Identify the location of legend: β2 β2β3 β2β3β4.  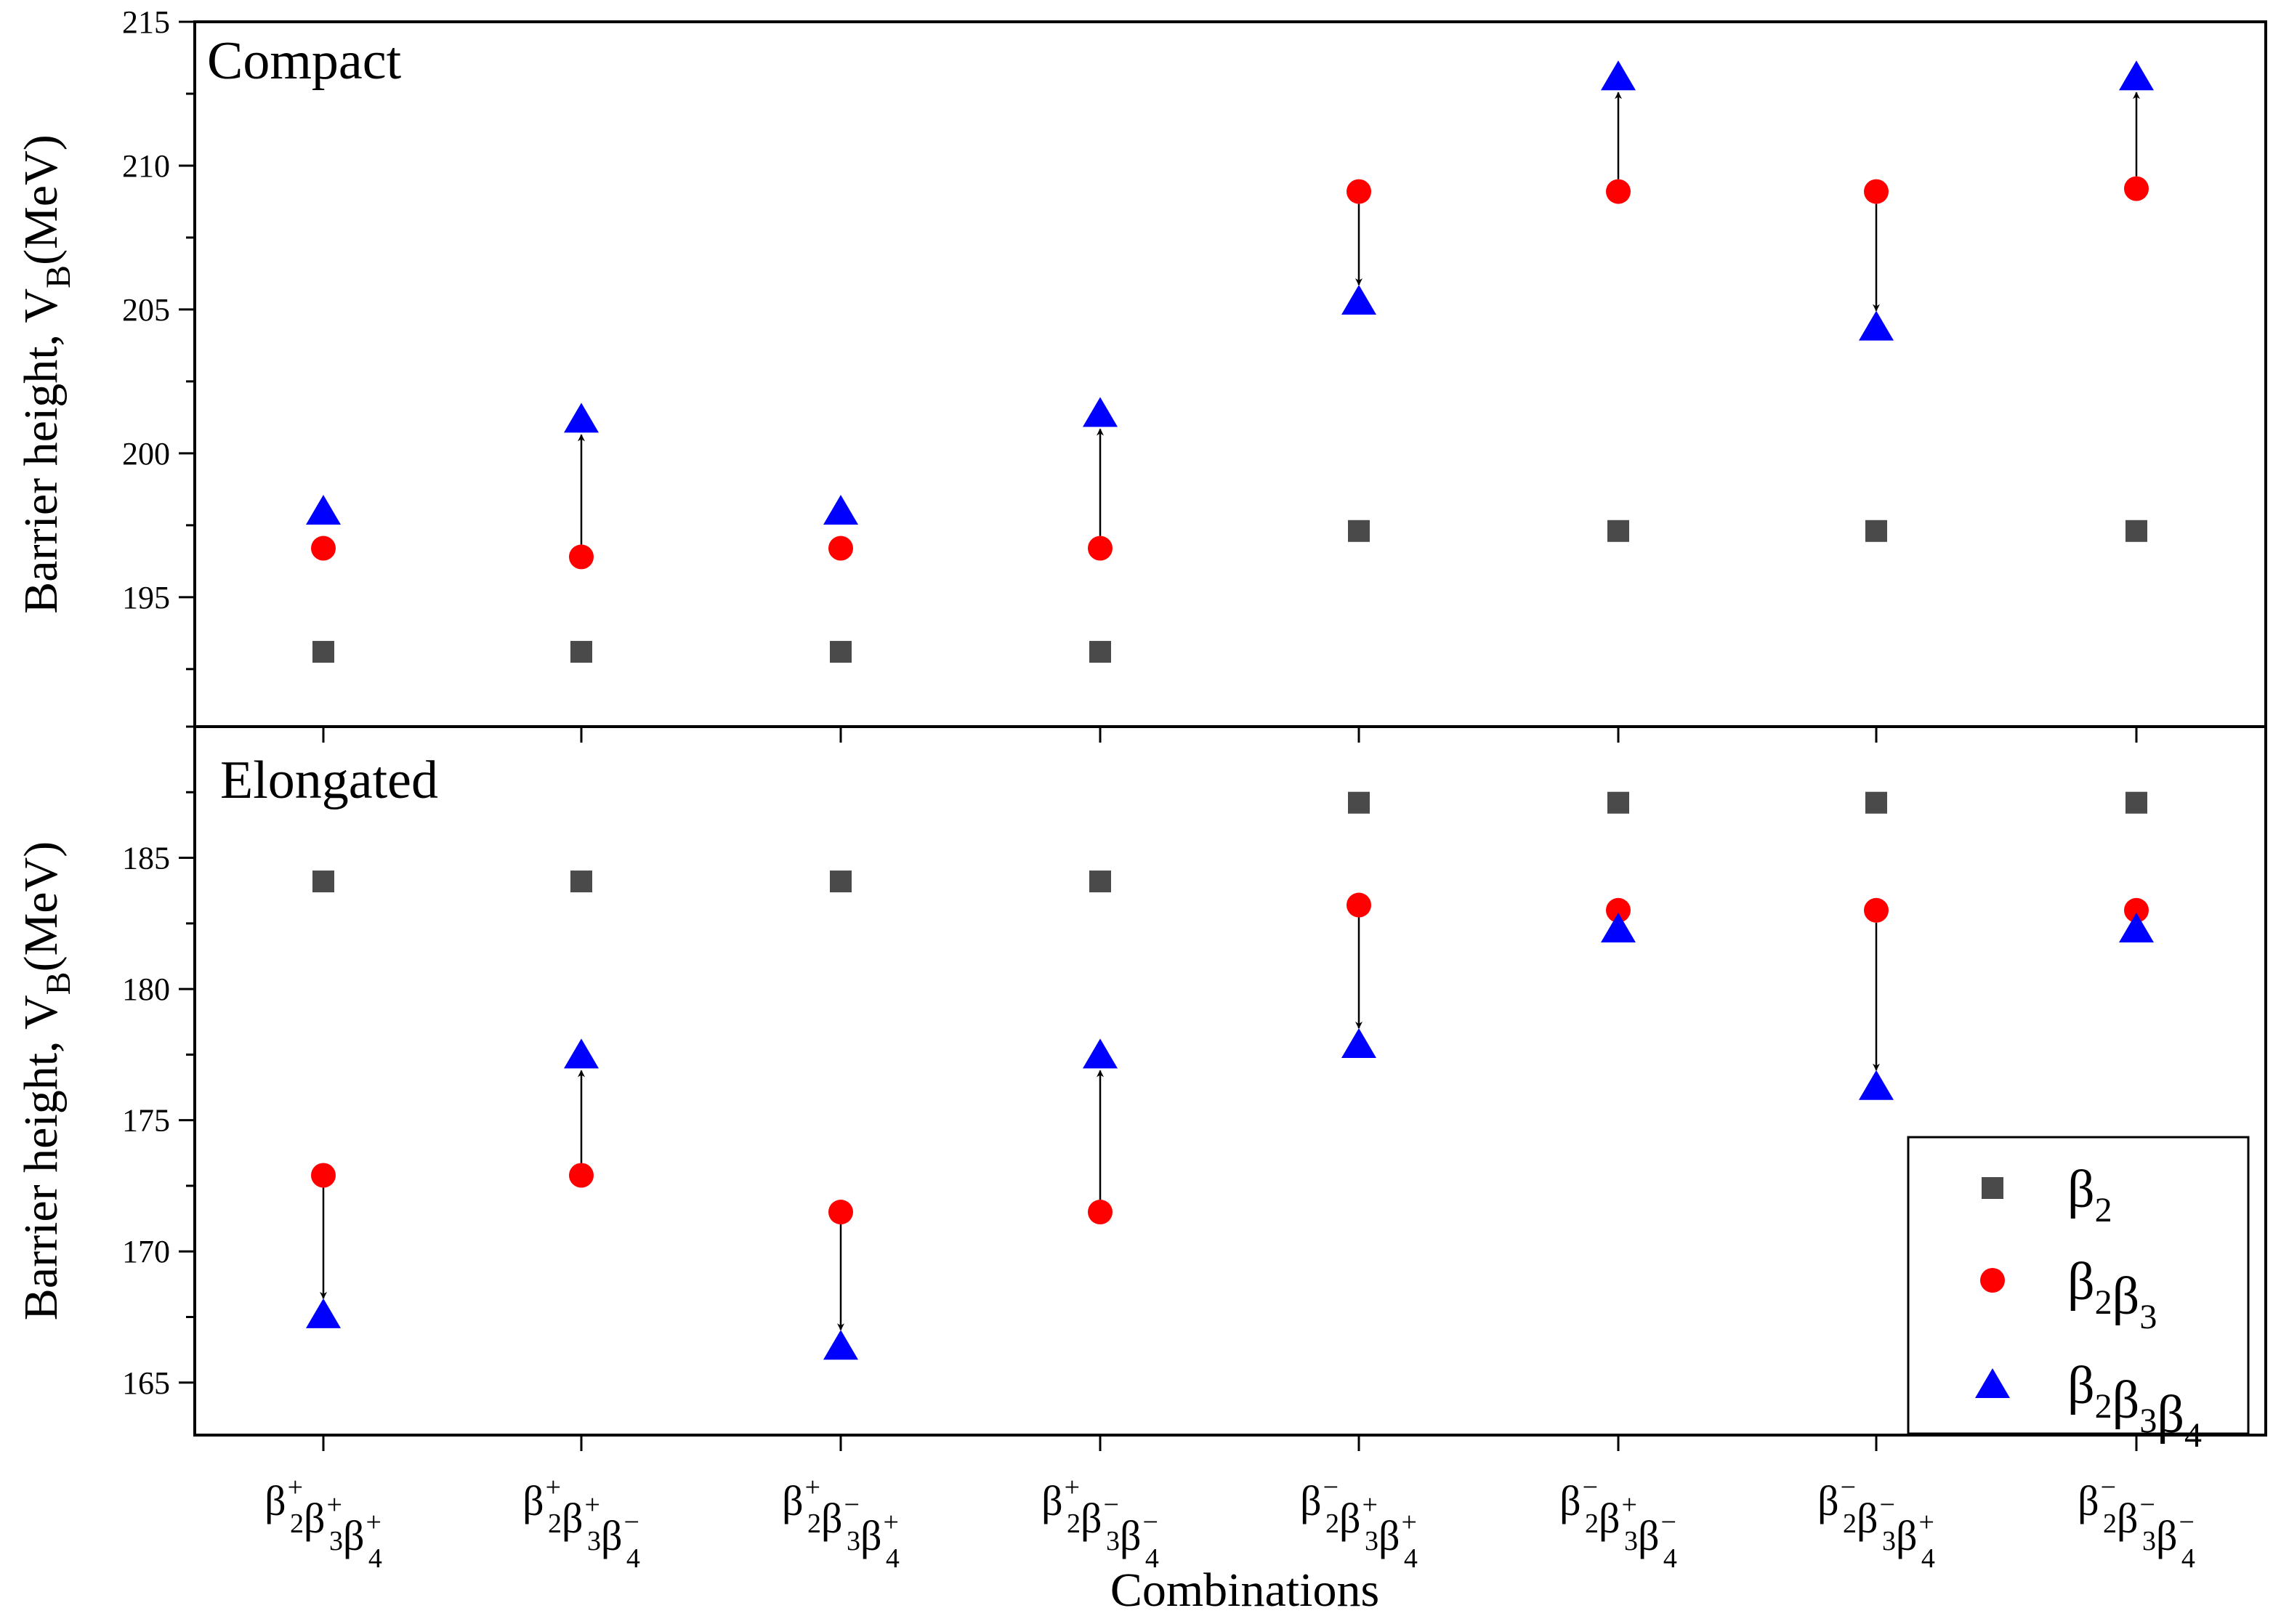
(2078, 1295).